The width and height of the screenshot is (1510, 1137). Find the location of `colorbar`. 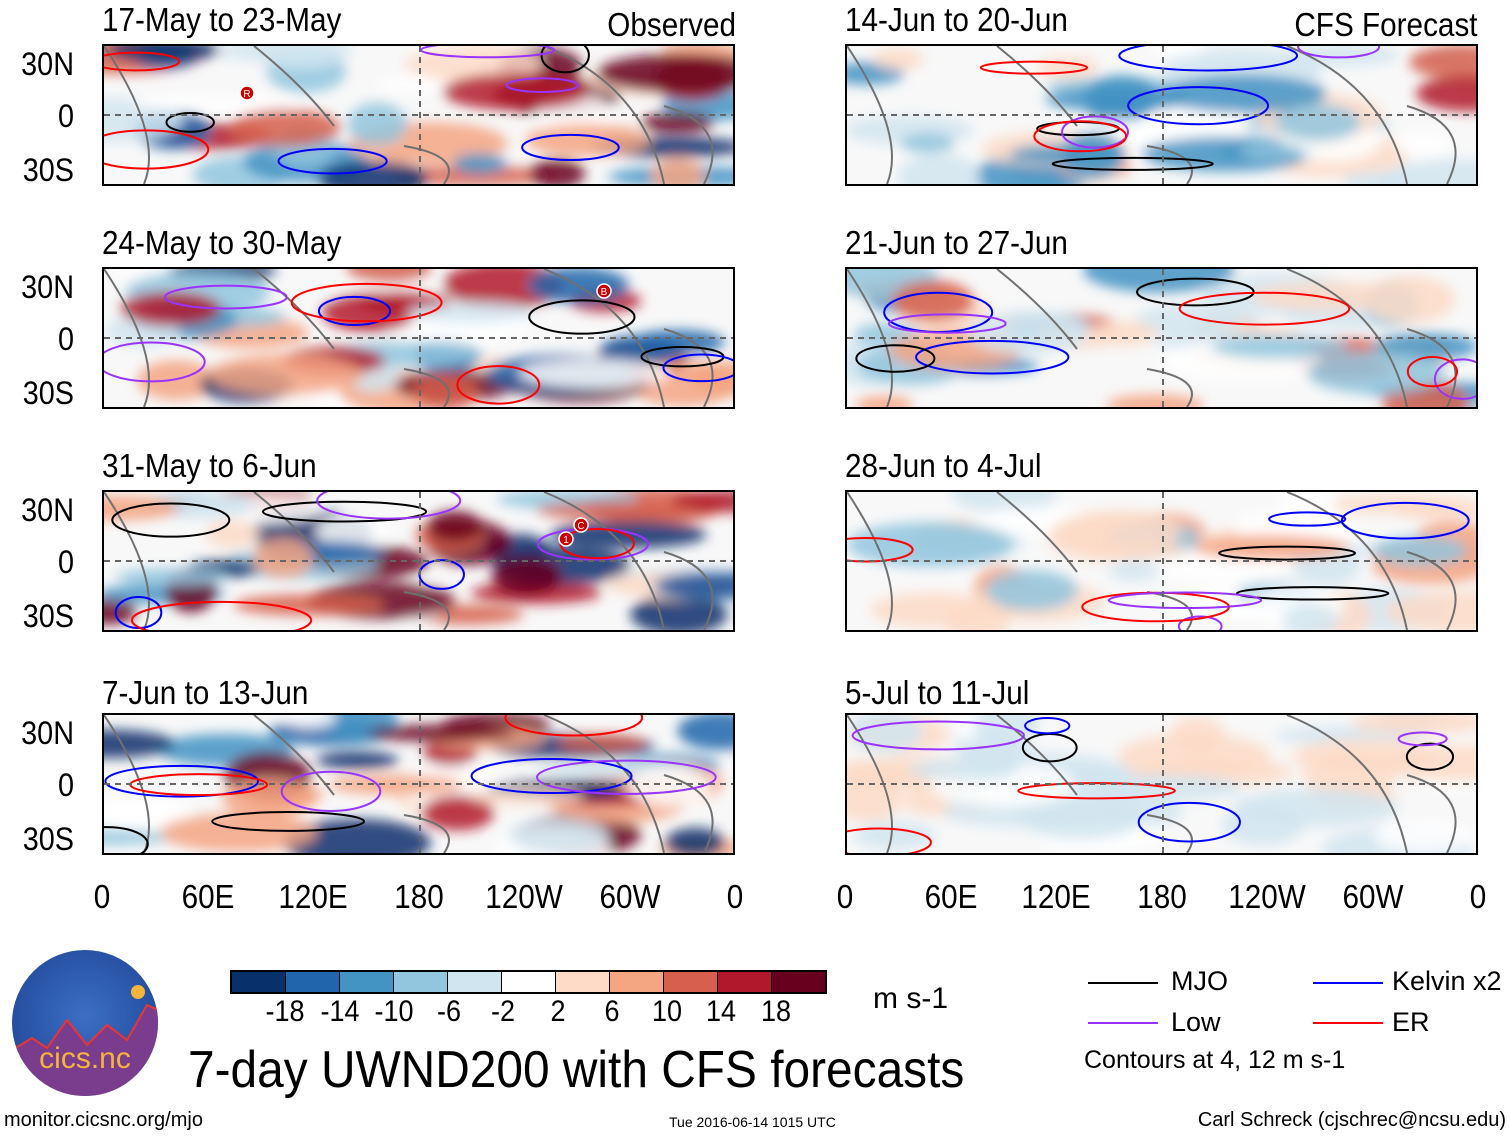

colorbar is located at coordinates (528, 982).